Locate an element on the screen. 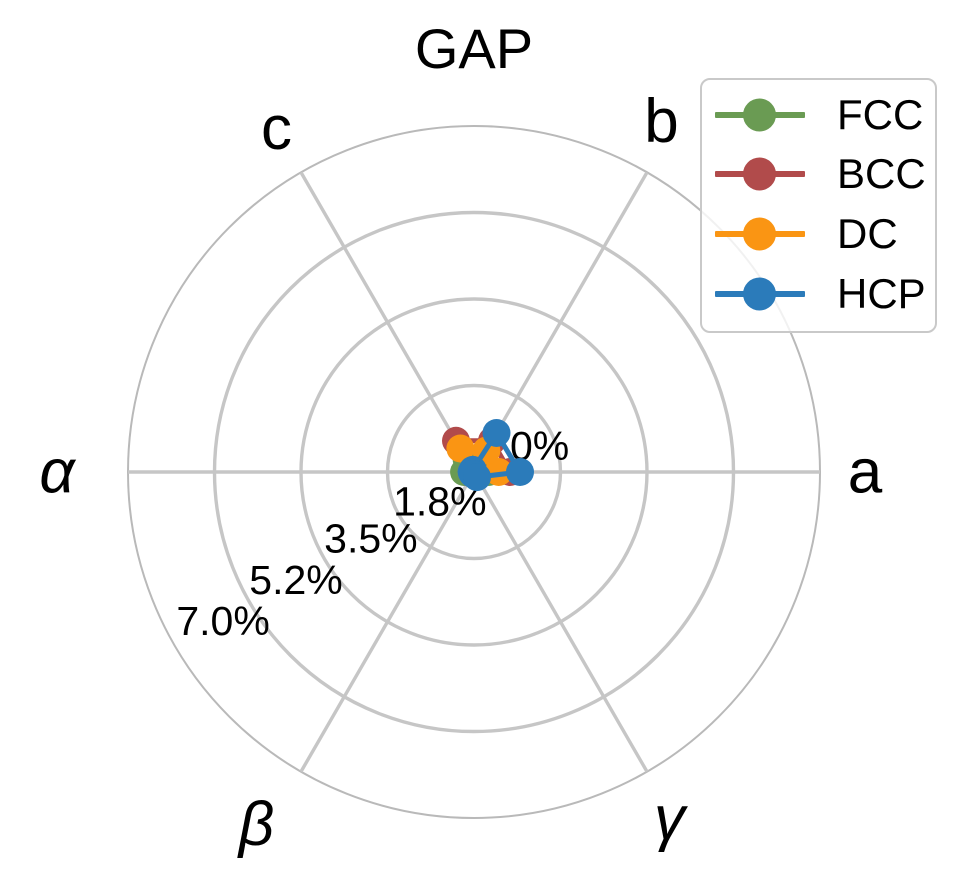 Image resolution: width=968 pixels, height=885 pixels. legend-label: FCC is located at coordinates (880, 114).